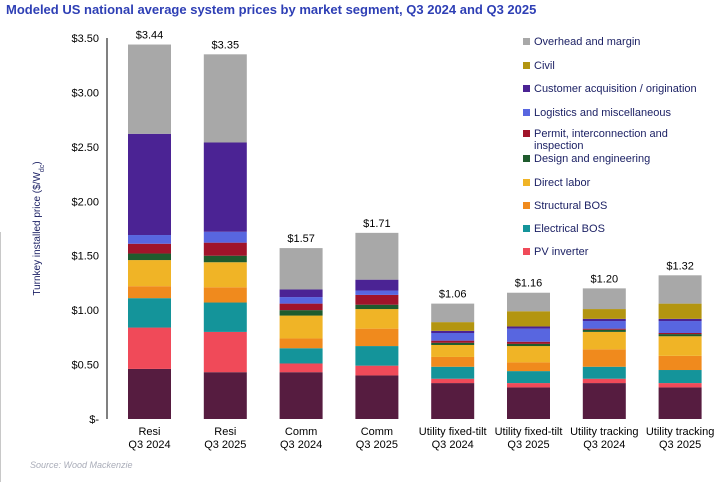 The image size is (727, 482). Describe the element at coordinates (604, 445) in the screenshot. I see `x-category-sublabel-6: Q3 2024` at that location.